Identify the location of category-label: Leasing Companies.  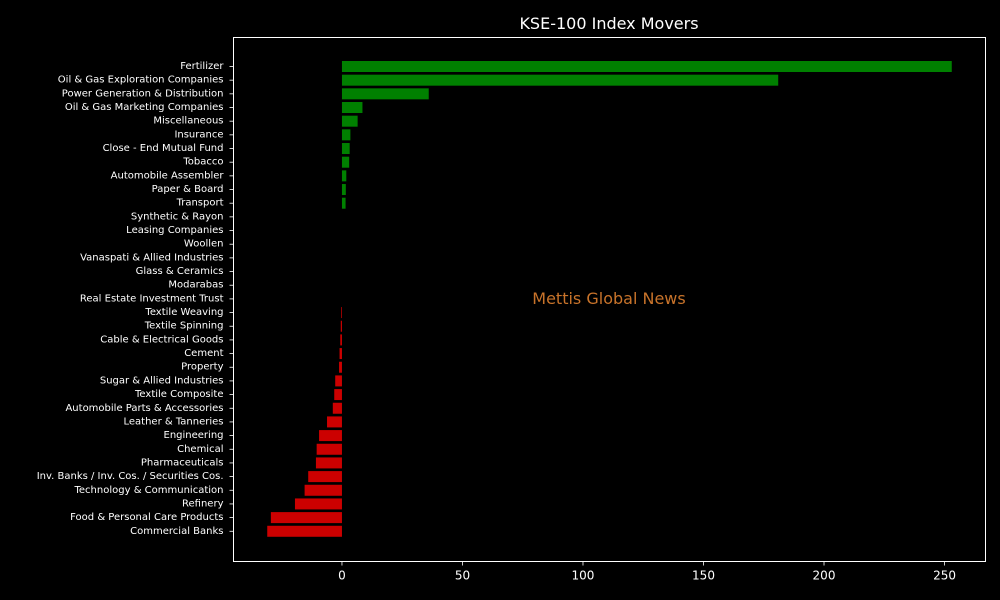
(174, 230).